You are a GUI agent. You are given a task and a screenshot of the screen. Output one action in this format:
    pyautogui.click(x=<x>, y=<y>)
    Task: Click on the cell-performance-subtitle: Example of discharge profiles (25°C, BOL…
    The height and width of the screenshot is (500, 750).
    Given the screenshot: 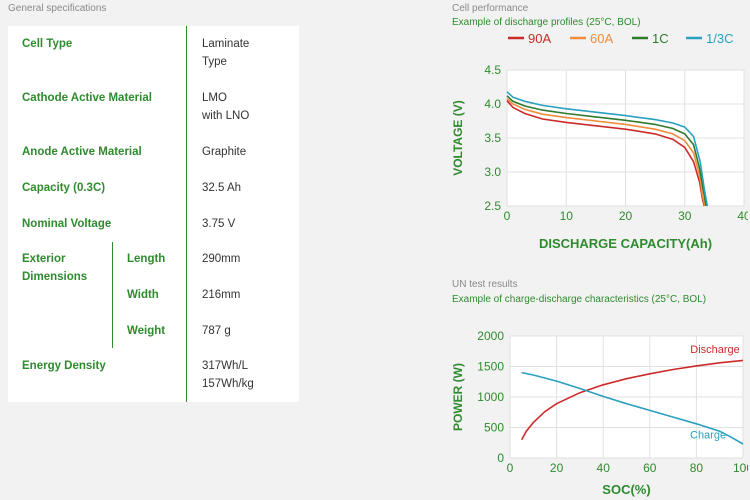 What is the action you would take?
    pyautogui.click(x=546, y=22)
    